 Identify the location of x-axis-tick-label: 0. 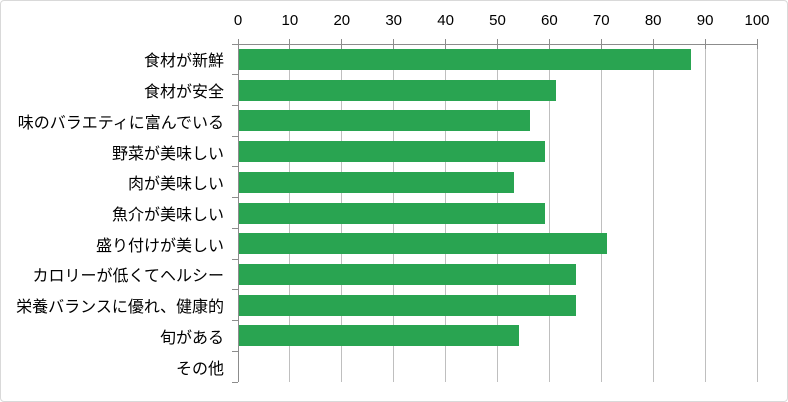
(238, 20).